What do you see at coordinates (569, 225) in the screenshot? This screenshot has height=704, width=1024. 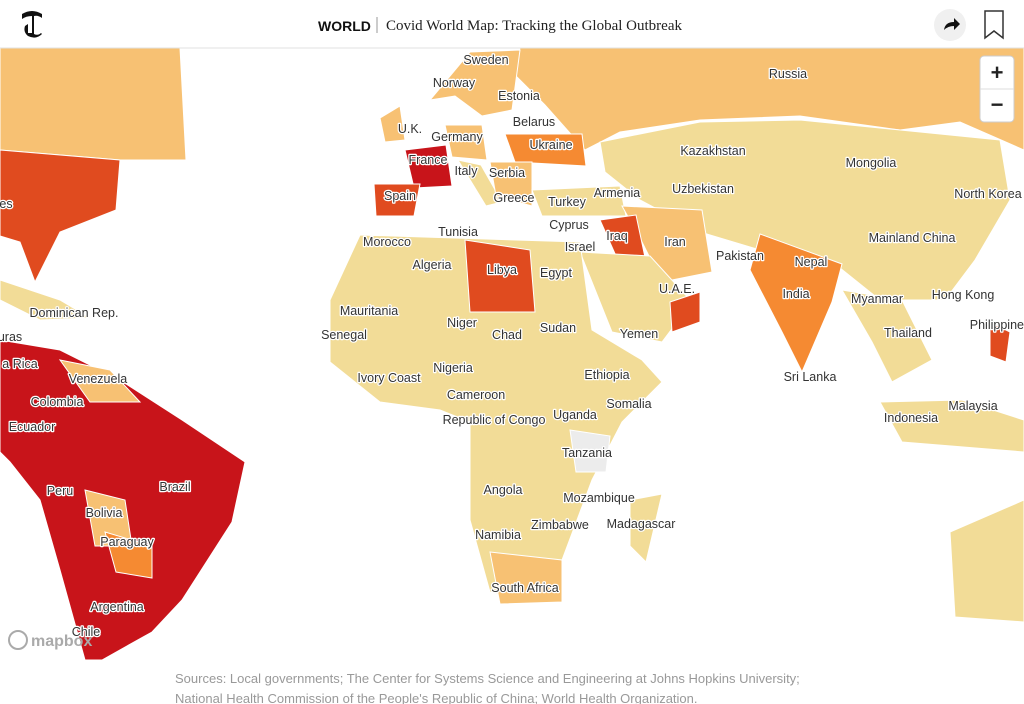 I see `country-label: Cyprus` at bounding box center [569, 225].